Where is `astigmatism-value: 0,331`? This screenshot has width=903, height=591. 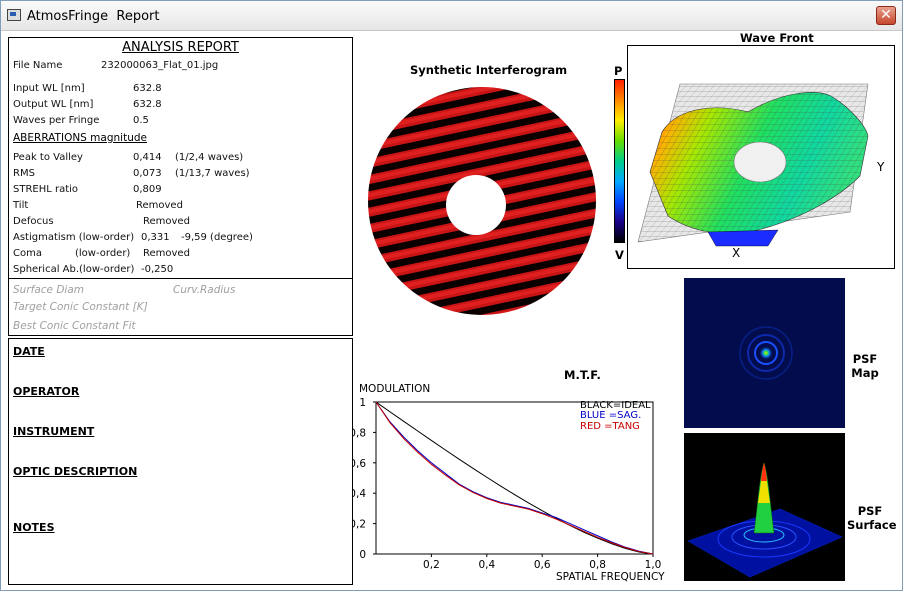 astigmatism-value: 0,331 is located at coordinates (155, 237).